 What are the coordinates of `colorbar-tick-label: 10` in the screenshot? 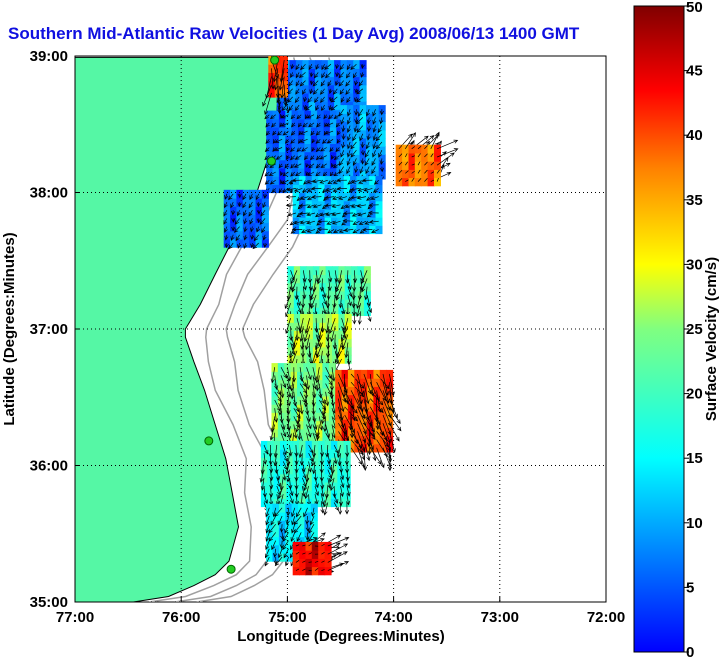 It's located at (694, 523).